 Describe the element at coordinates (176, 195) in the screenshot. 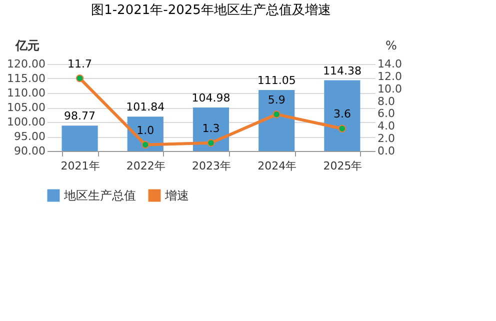

I see `legend-label: 增速` at that location.